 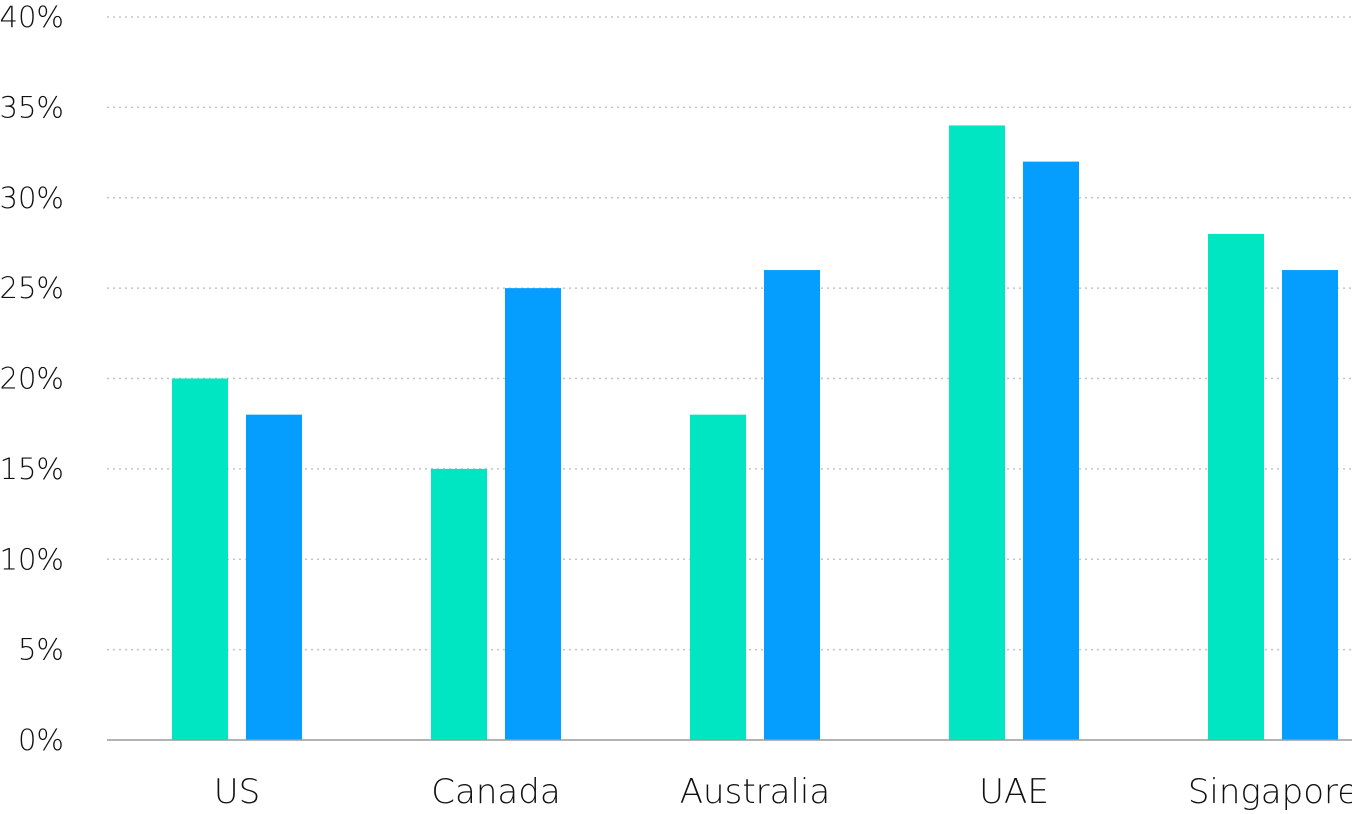 What do you see at coordinates (41, 650) in the screenshot?
I see `y-tick-label: 5%` at bounding box center [41, 650].